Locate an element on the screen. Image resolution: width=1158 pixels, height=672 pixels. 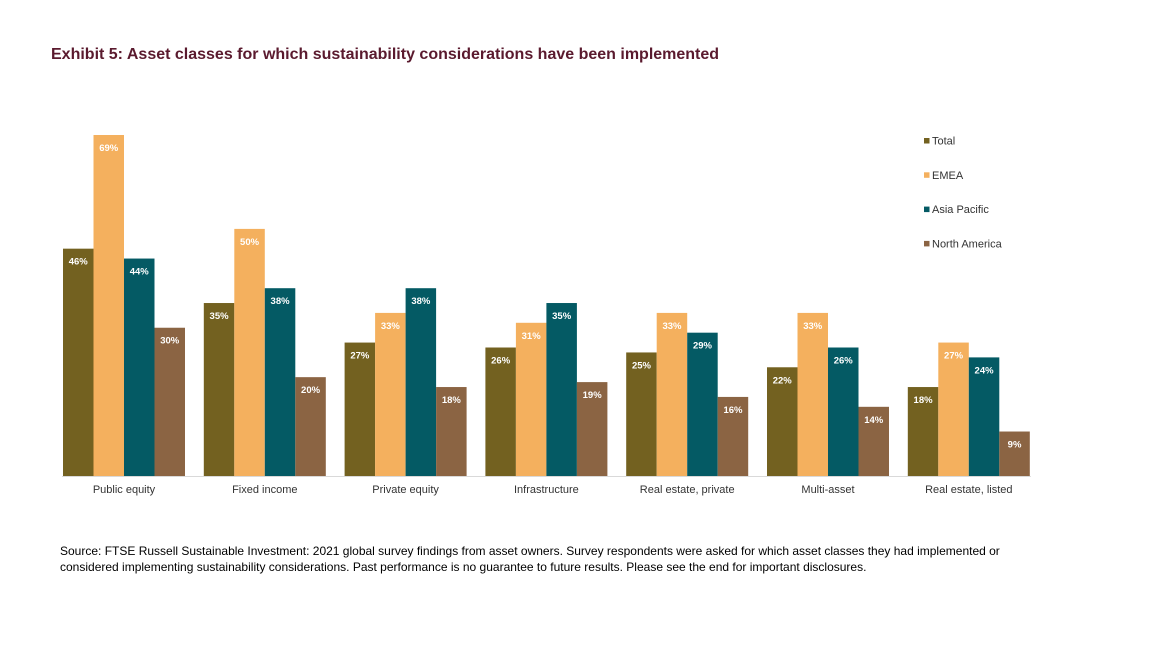
data-label: 9% is located at coordinates (1015, 445).